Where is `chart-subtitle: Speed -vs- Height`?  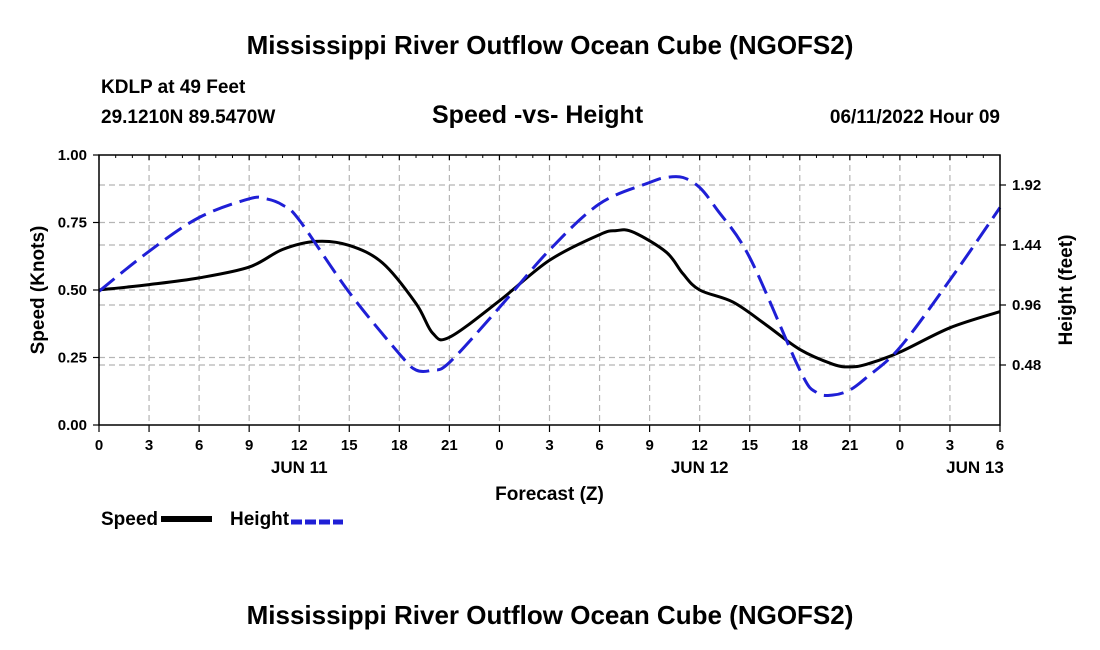 chart-subtitle: Speed -vs- Height is located at coordinates (538, 115).